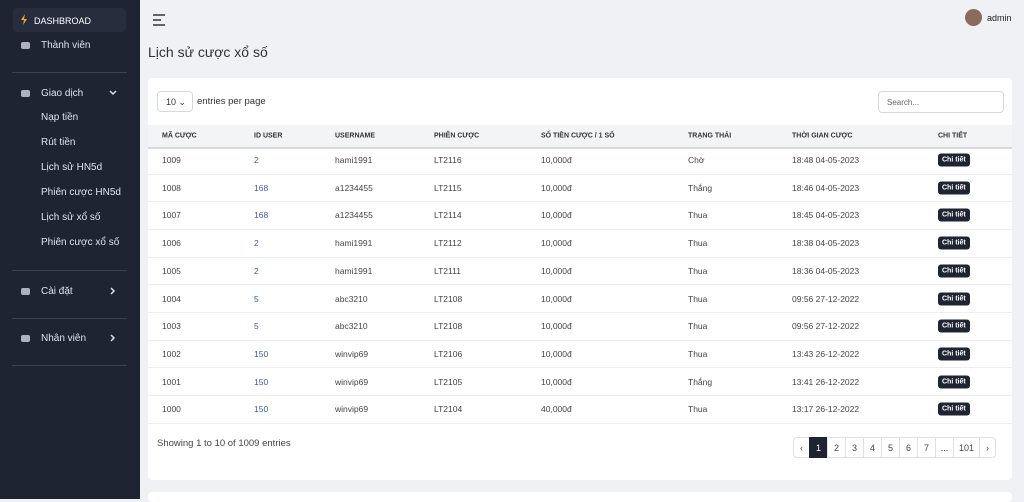 The image size is (1024, 502). What do you see at coordinates (171, 243) in the screenshot?
I see `table-cell: 1006` at bounding box center [171, 243].